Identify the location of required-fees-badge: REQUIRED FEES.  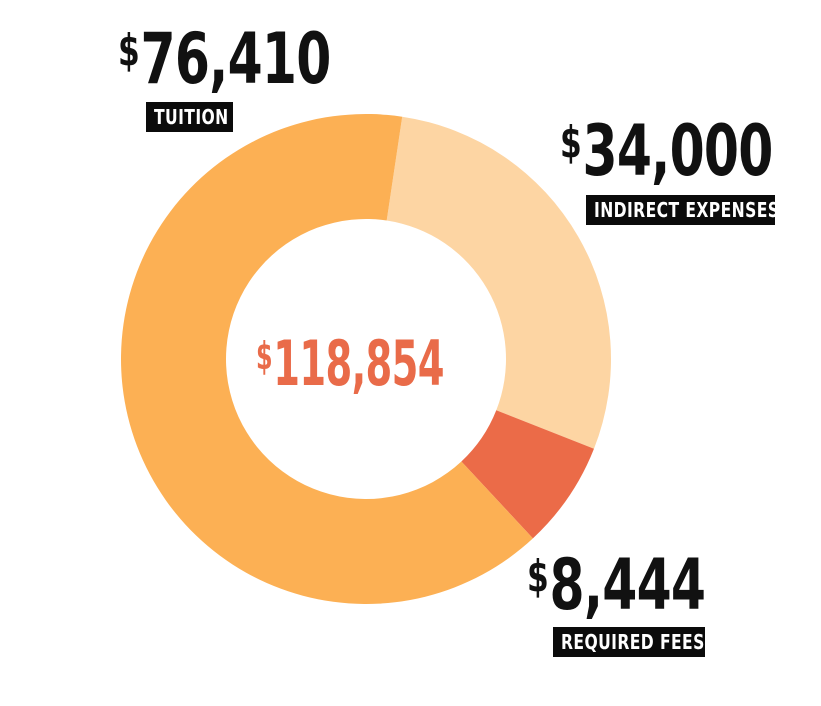
(629, 642).